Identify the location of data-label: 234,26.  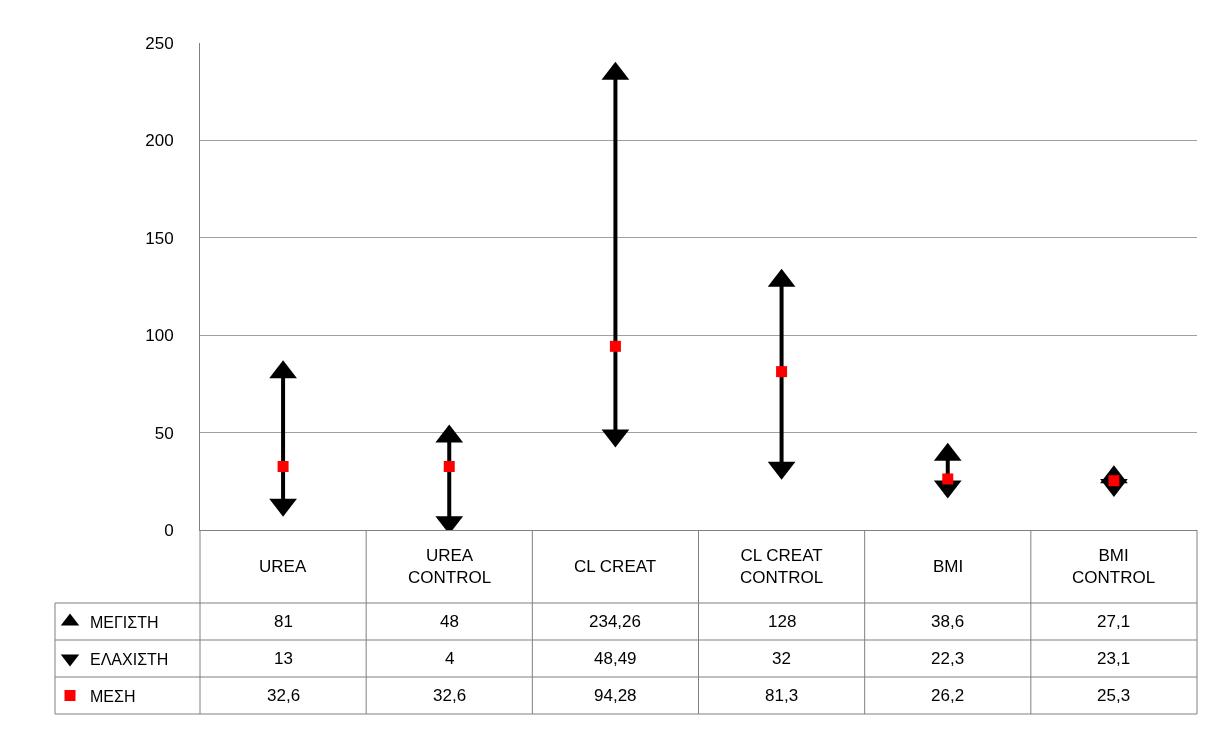
(615, 621).